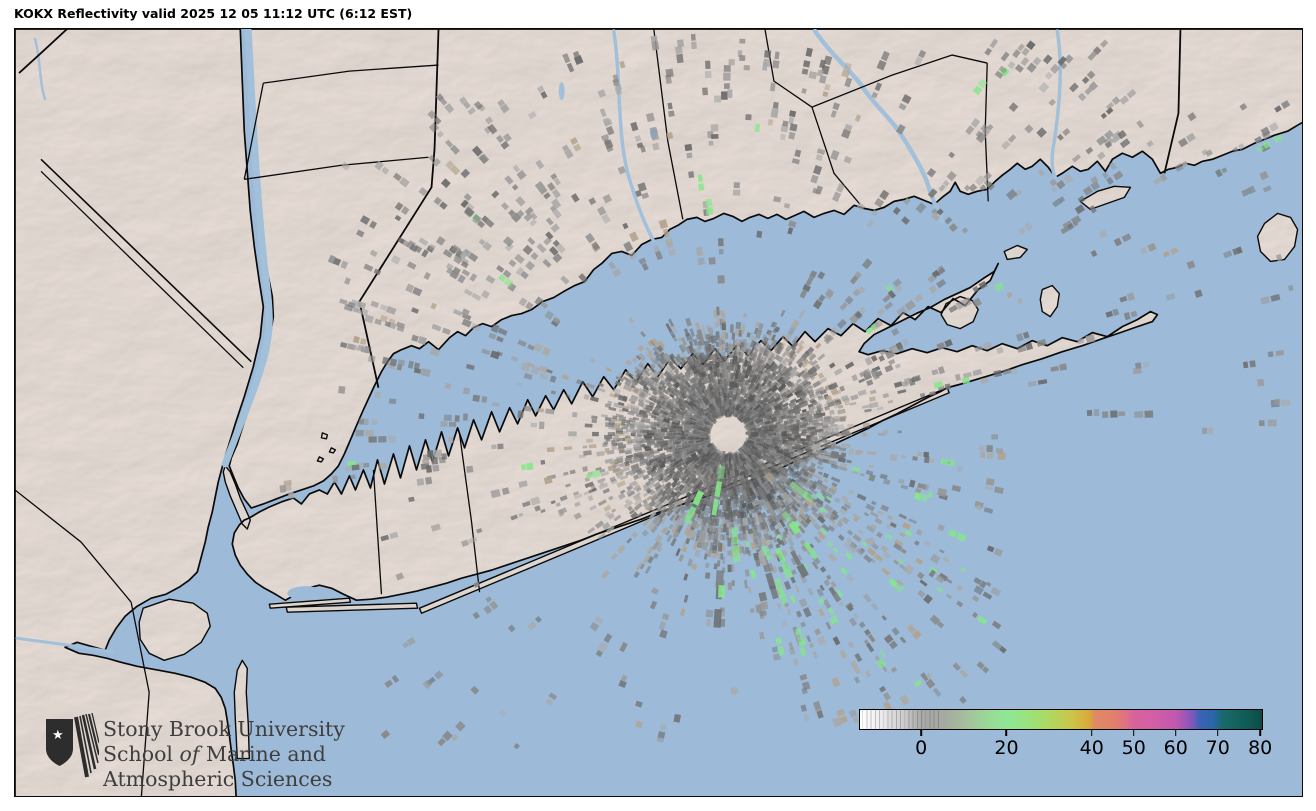 This screenshot has width=1316, height=811. Describe the element at coordinates (1175, 748) in the screenshot. I see `colorbar-tick-label: 60` at that location.